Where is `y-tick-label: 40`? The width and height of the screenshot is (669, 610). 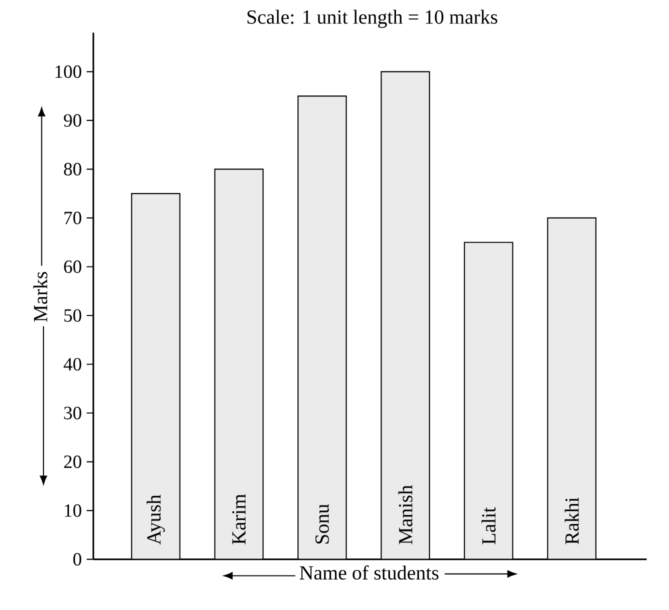 y-tick-label: 40 is located at coordinates (73, 364).